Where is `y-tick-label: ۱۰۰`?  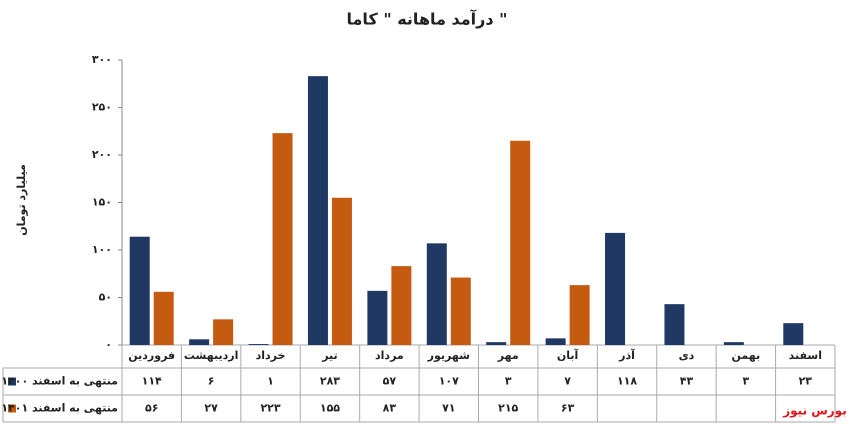
y-tick-label: ۱۰۰ is located at coordinates (102, 249).